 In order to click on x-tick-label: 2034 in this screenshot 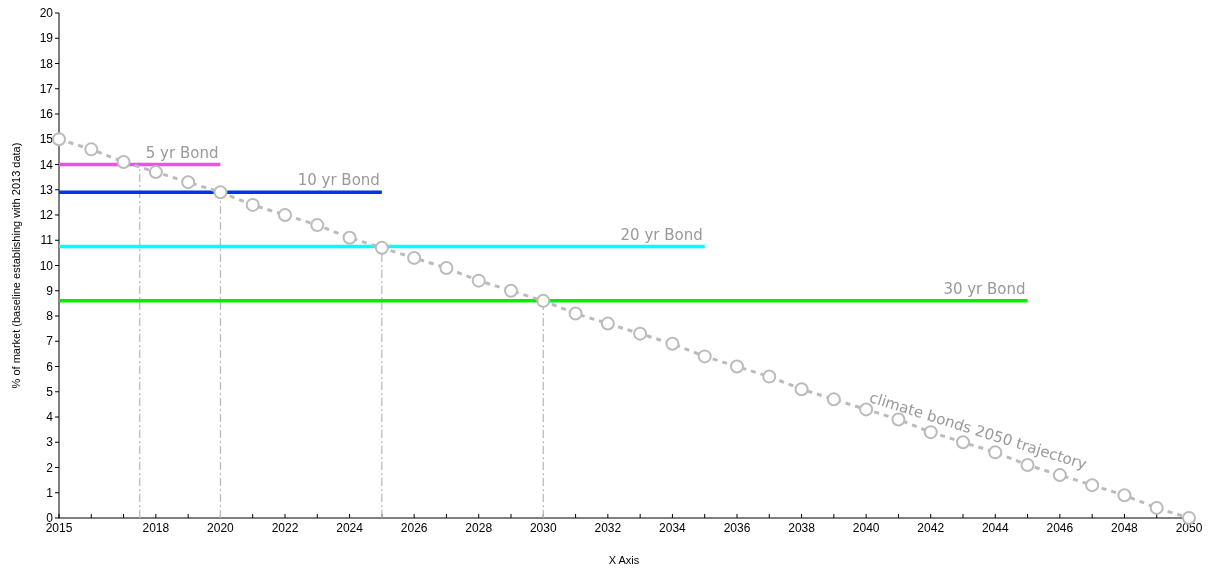, I will do `click(673, 528)`.